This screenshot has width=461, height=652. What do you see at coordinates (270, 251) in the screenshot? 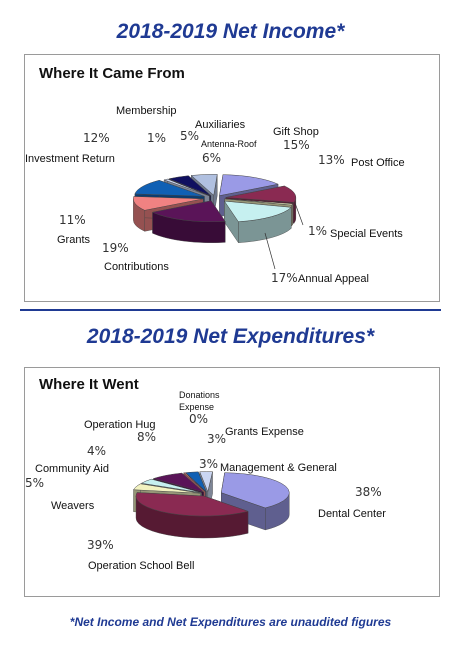
I see `leader-line-annual-appeal` at bounding box center [270, 251].